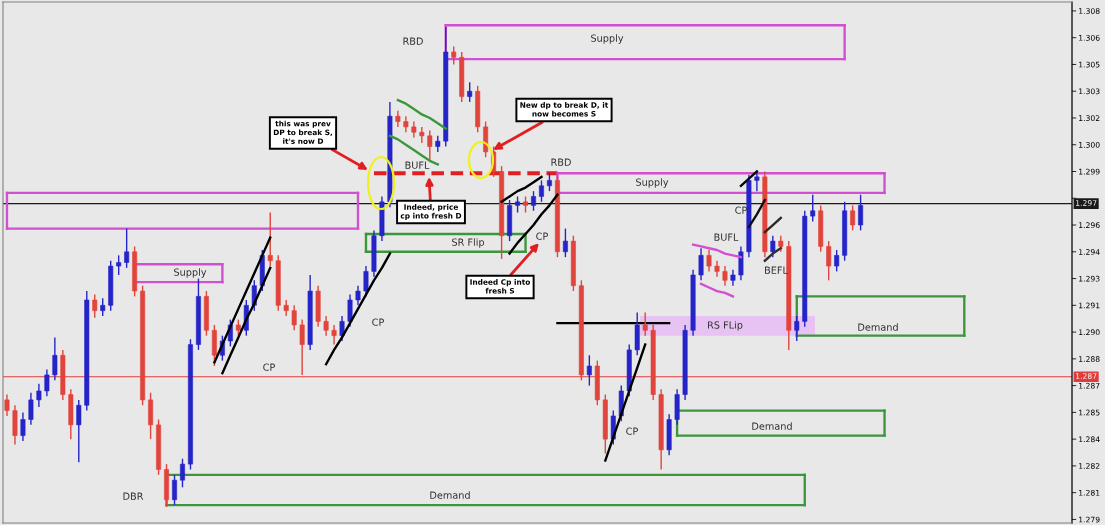 The image size is (1105, 525). I want to click on annotation: SR Flip, so click(468, 243).